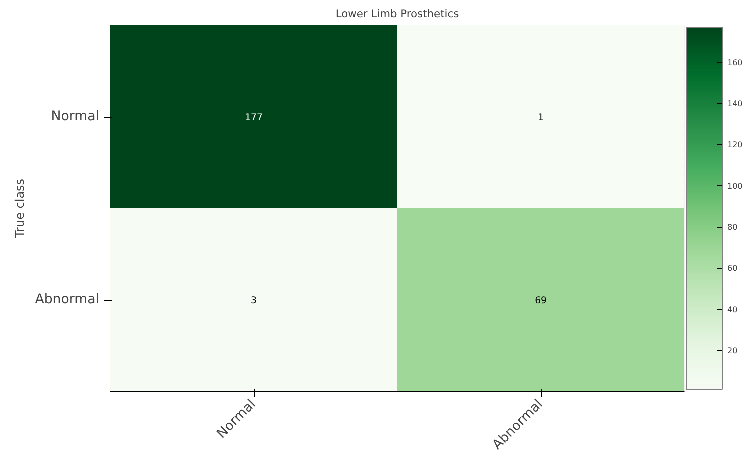 The width and height of the screenshot is (747, 461). Describe the element at coordinates (733, 227) in the screenshot. I see `color-bar-label: 80` at that location.